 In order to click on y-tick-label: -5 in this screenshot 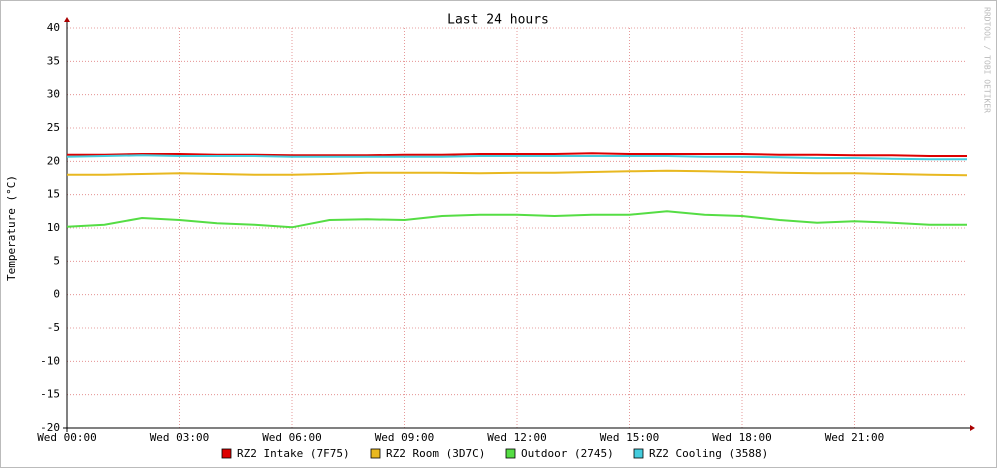, I will do `click(53, 327)`.